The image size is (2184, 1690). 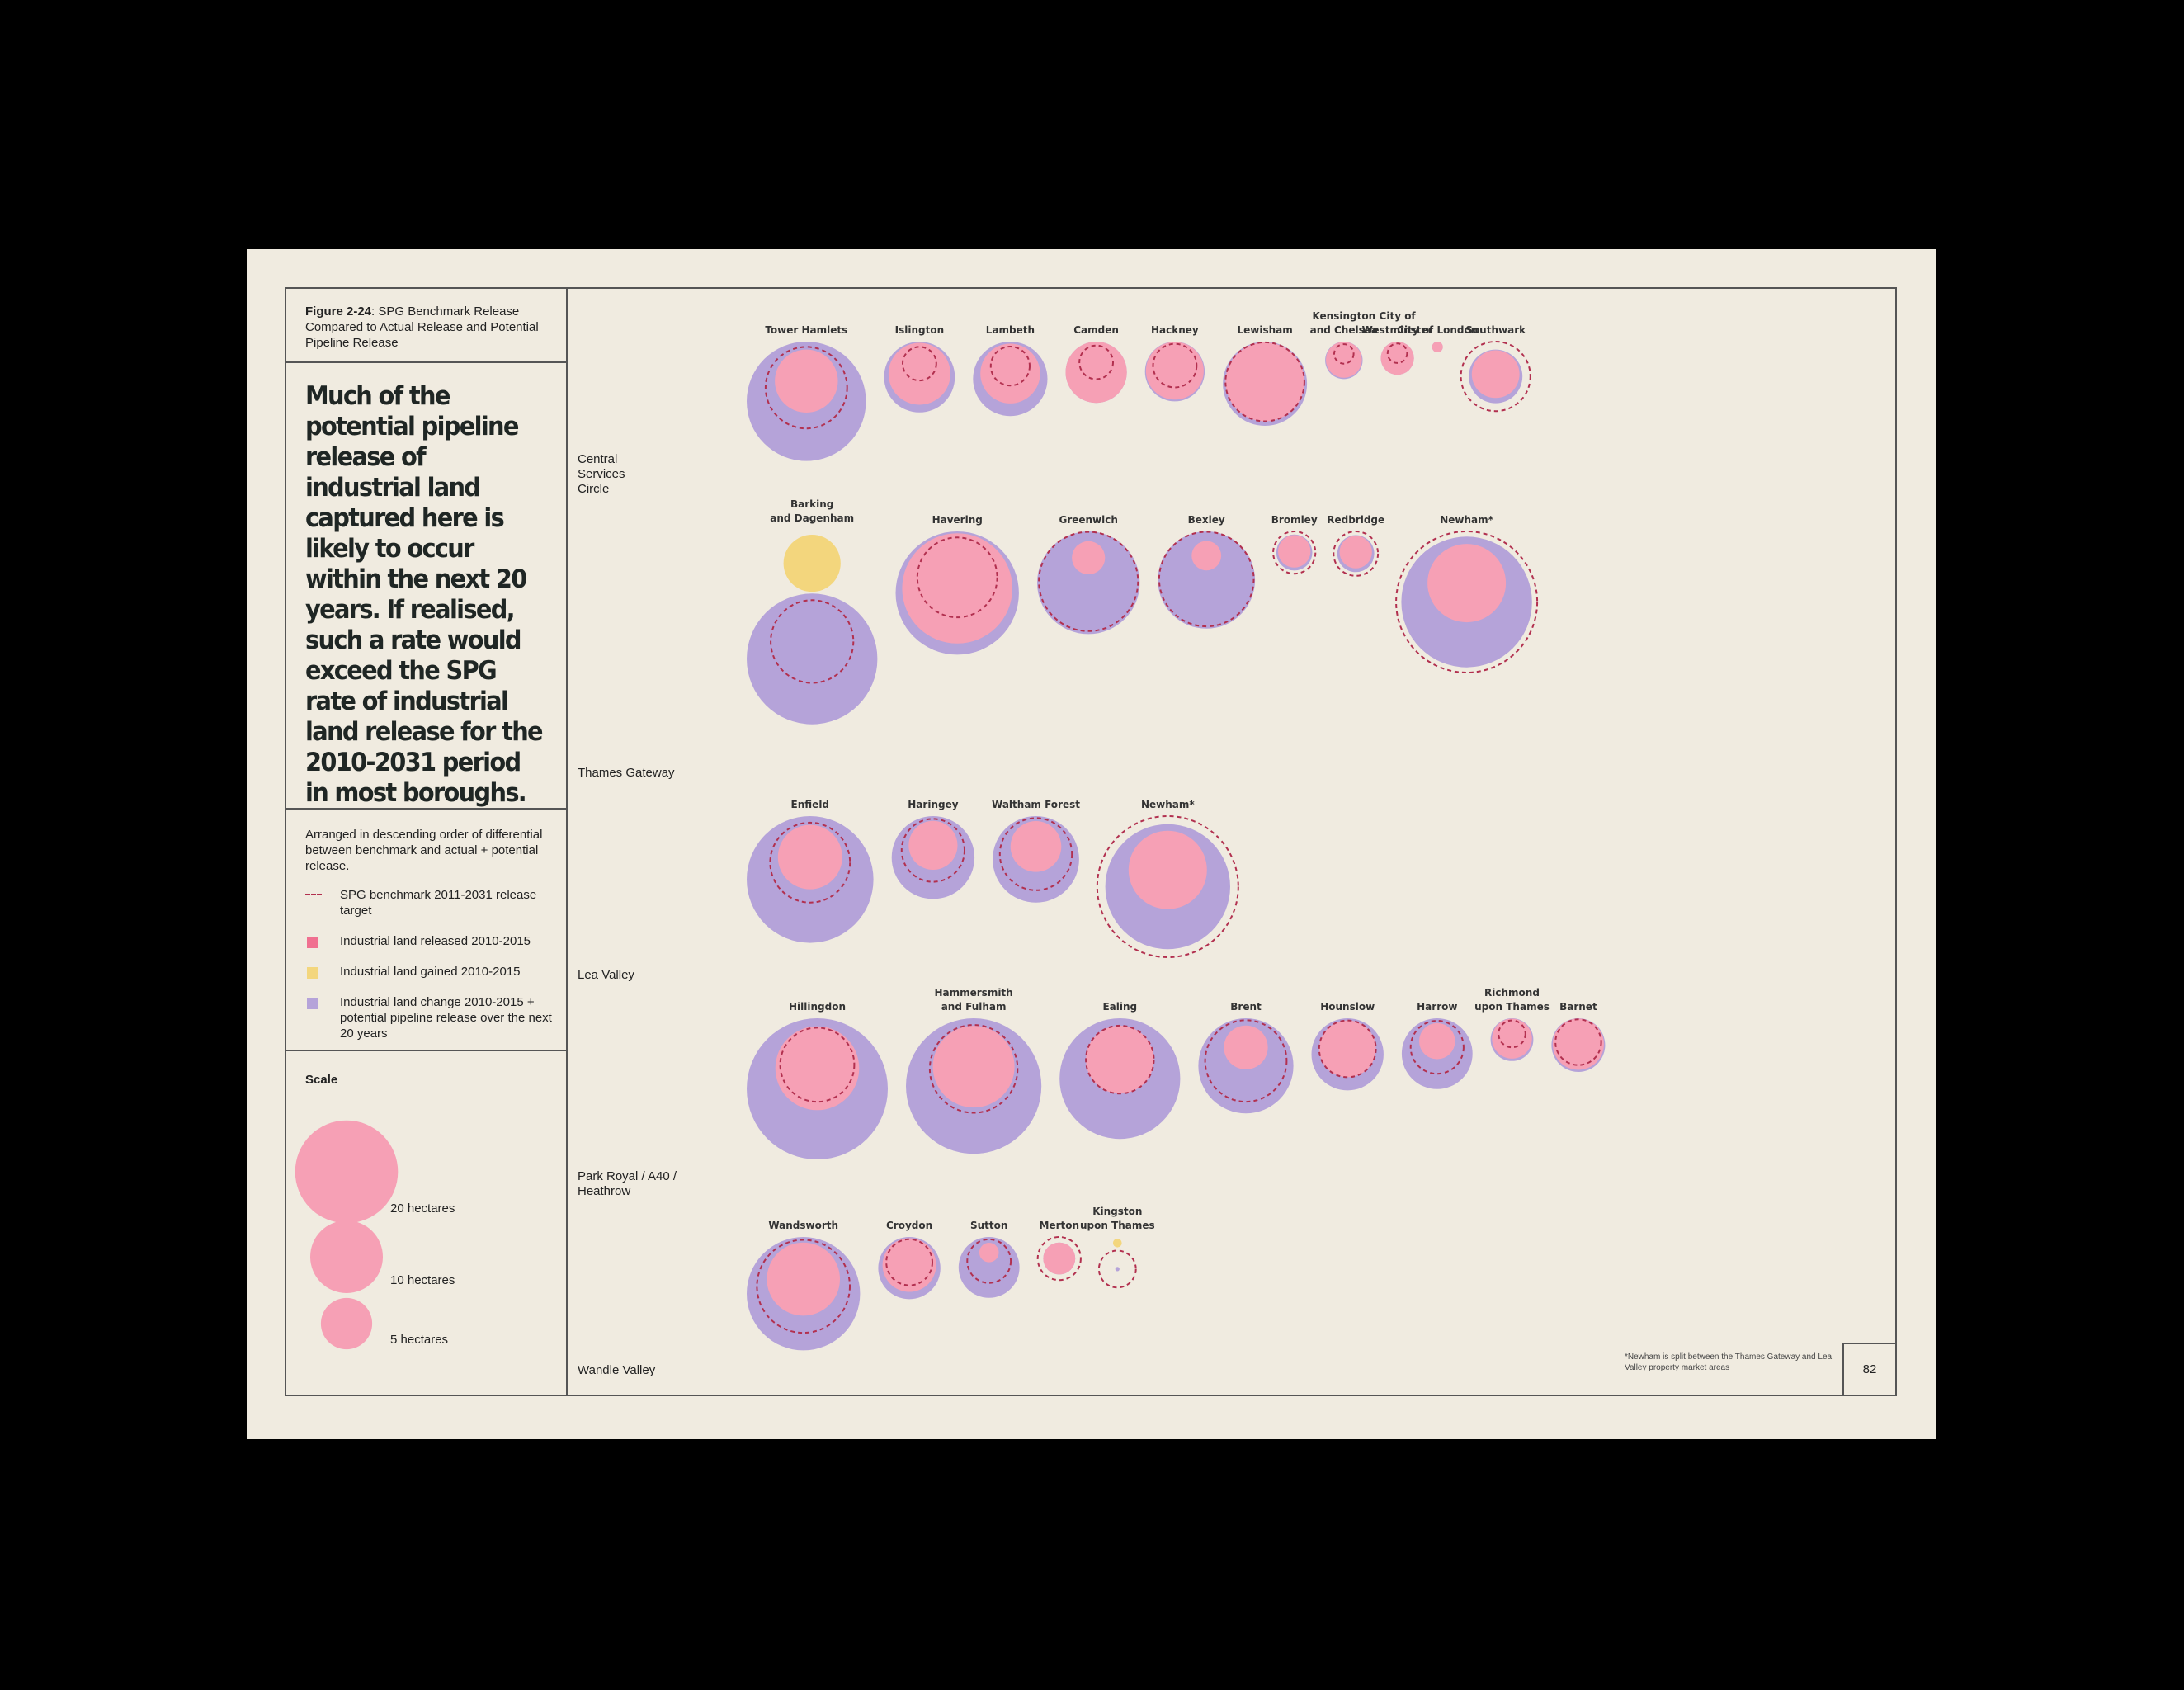 I want to click on borough-sutton-benchmark-circle, so click(x=989, y=1261).